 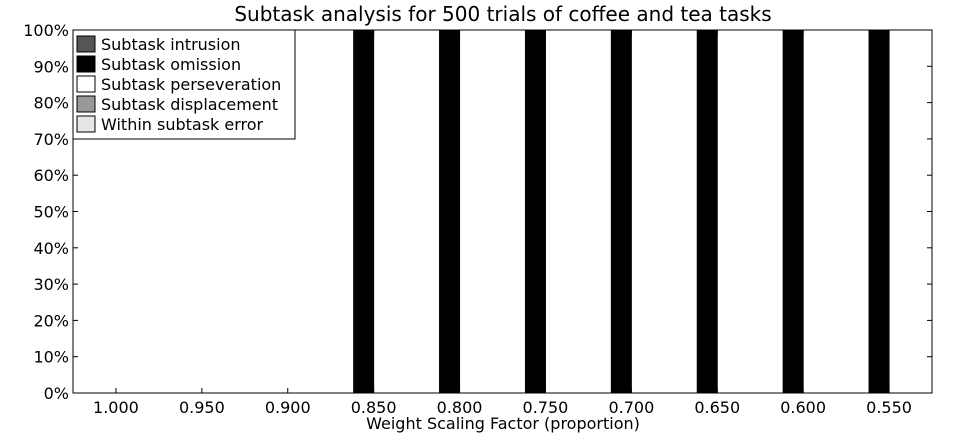 I want to click on y-tick-label-9: 90%, so click(x=51, y=66).